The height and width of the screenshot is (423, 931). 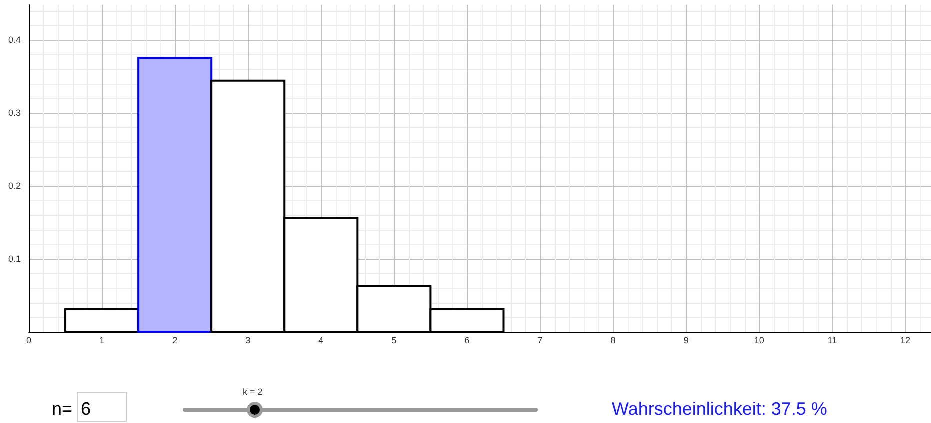 I want to click on x-tick-label: 10, so click(x=759, y=341).